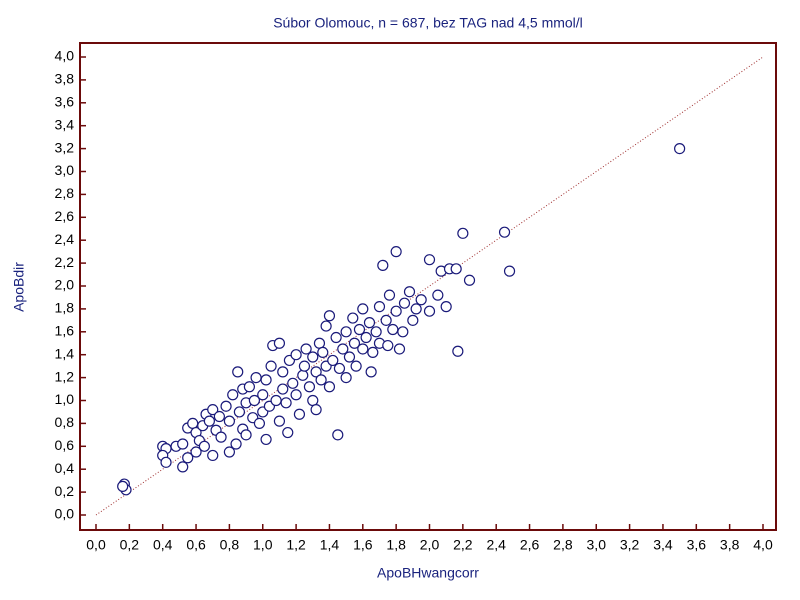 Image resolution: width=800 pixels, height=600 pixels. Describe the element at coordinates (563, 545) in the screenshot. I see `x-tick-label: 2,8` at that location.